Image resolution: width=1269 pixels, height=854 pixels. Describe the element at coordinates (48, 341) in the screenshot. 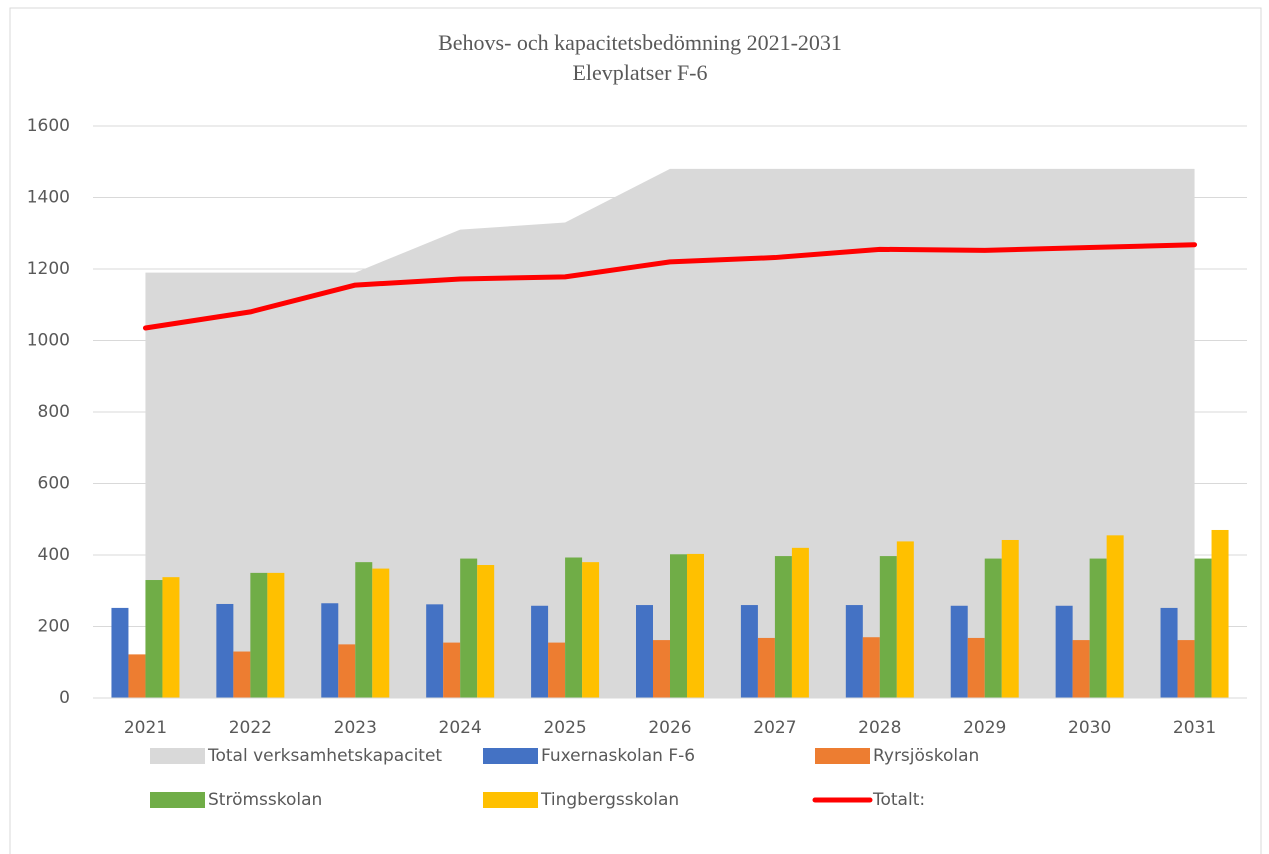

I see `y-tick-label: 1000` at that location.